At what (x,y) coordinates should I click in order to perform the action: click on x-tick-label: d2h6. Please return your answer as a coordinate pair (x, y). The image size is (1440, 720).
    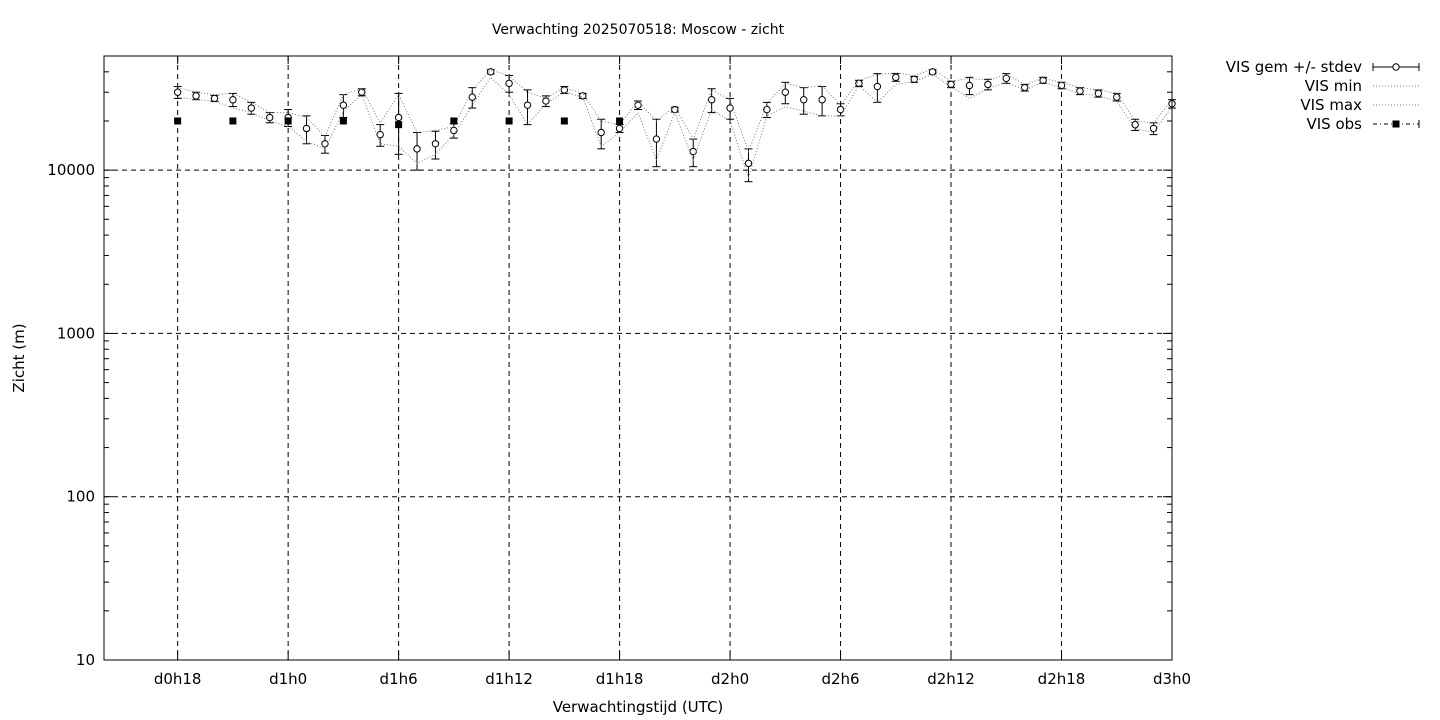
    Looking at the image, I should click on (840, 679).